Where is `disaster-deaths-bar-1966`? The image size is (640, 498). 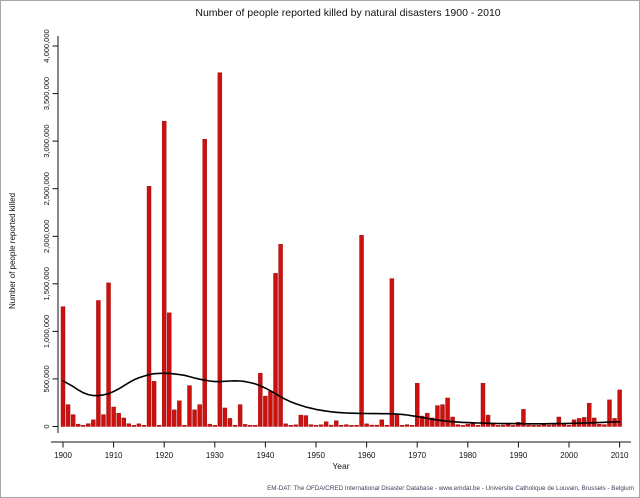 disaster-deaths-bar-1966 is located at coordinates (397, 420).